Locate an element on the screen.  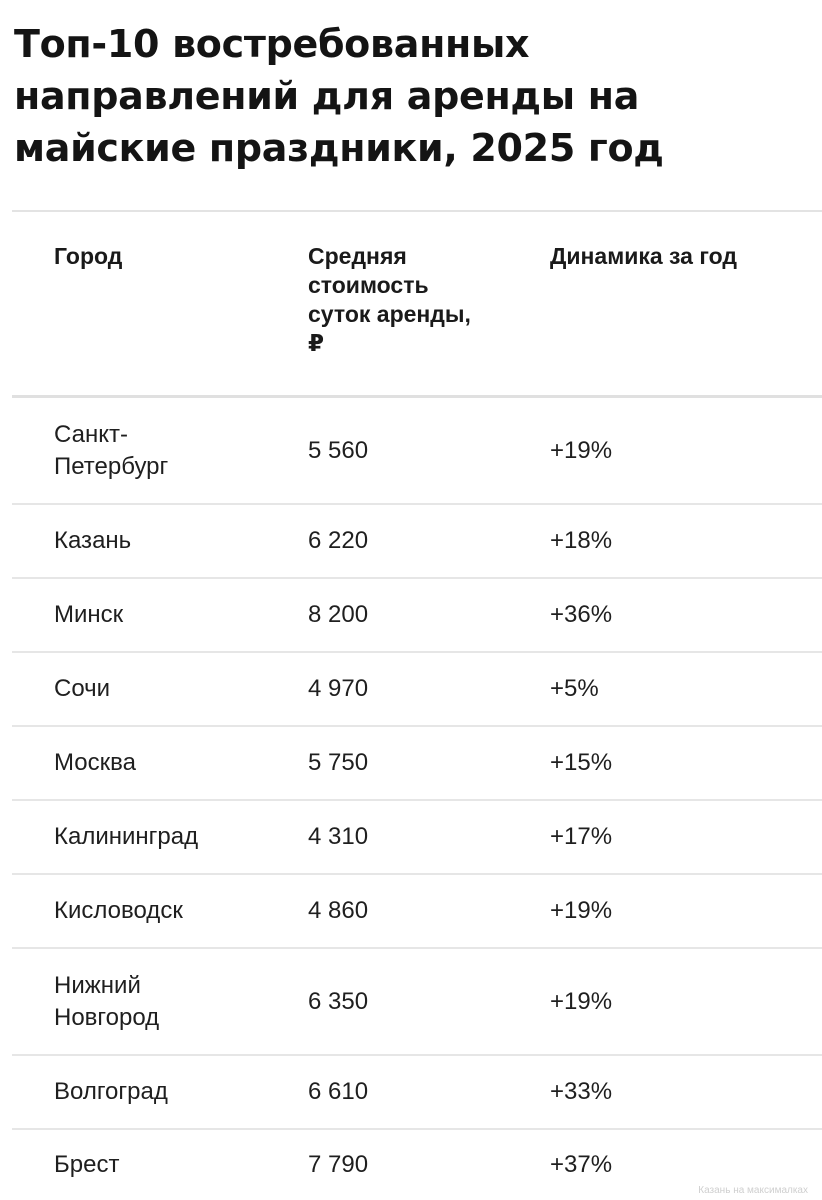
change-cell: +36% is located at coordinates (581, 614).